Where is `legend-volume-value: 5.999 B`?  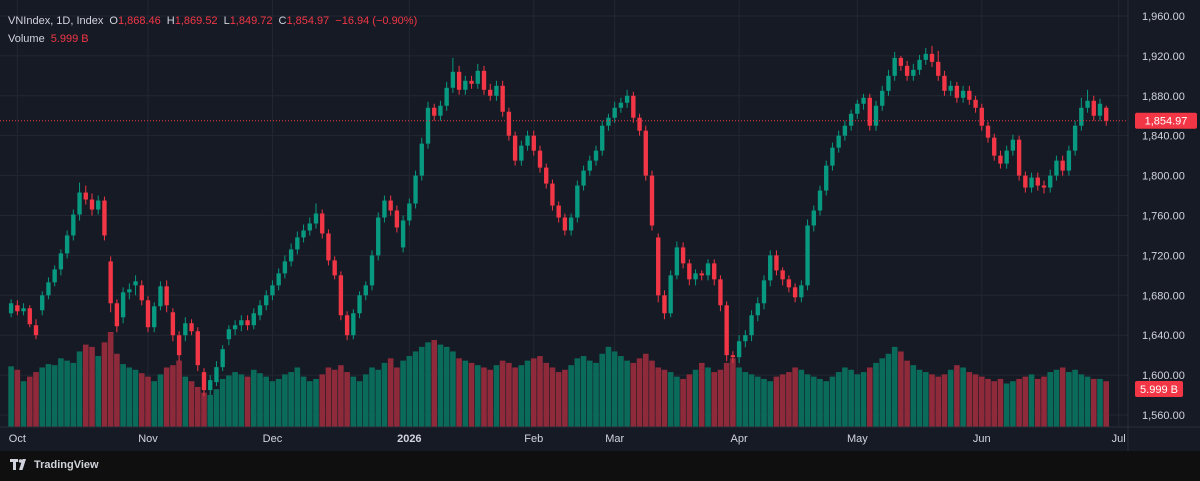
legend-volume-value: 5.999 B is located at coordinates (69, 39).